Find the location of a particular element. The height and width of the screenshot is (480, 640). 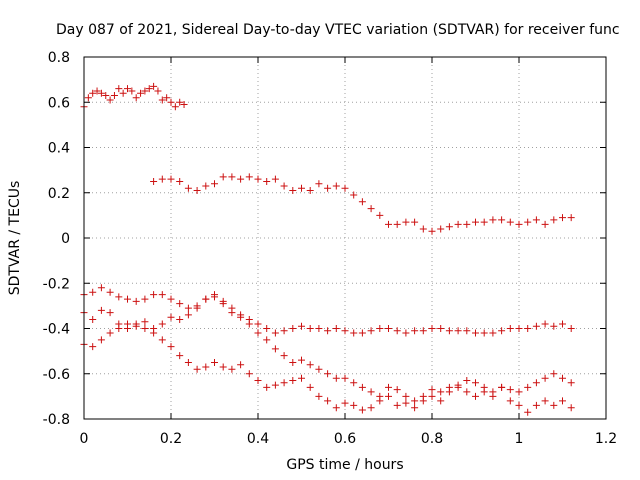

y-tick-label: 0.6 is located at coordinates (59, 103).